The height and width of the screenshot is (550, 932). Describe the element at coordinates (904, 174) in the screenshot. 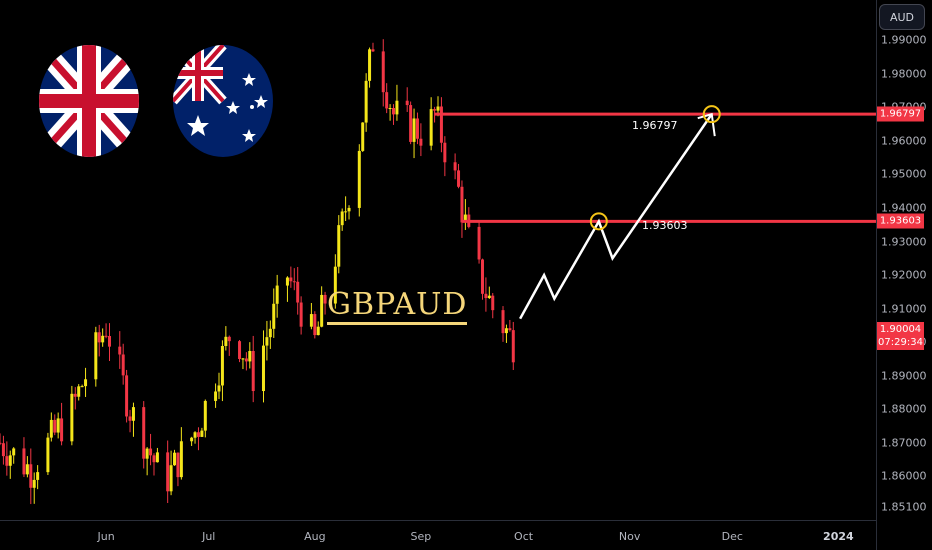

I see `y-tick-label: 1.95000` at that location.